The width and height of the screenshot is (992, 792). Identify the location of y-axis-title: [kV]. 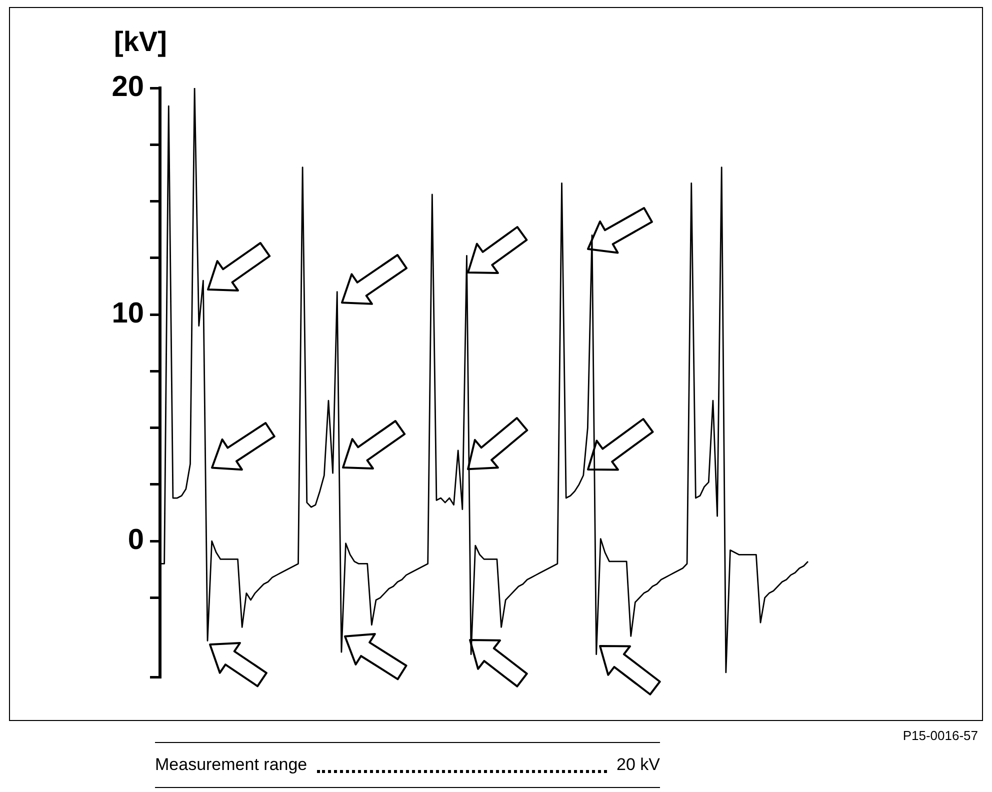
(140, 42).